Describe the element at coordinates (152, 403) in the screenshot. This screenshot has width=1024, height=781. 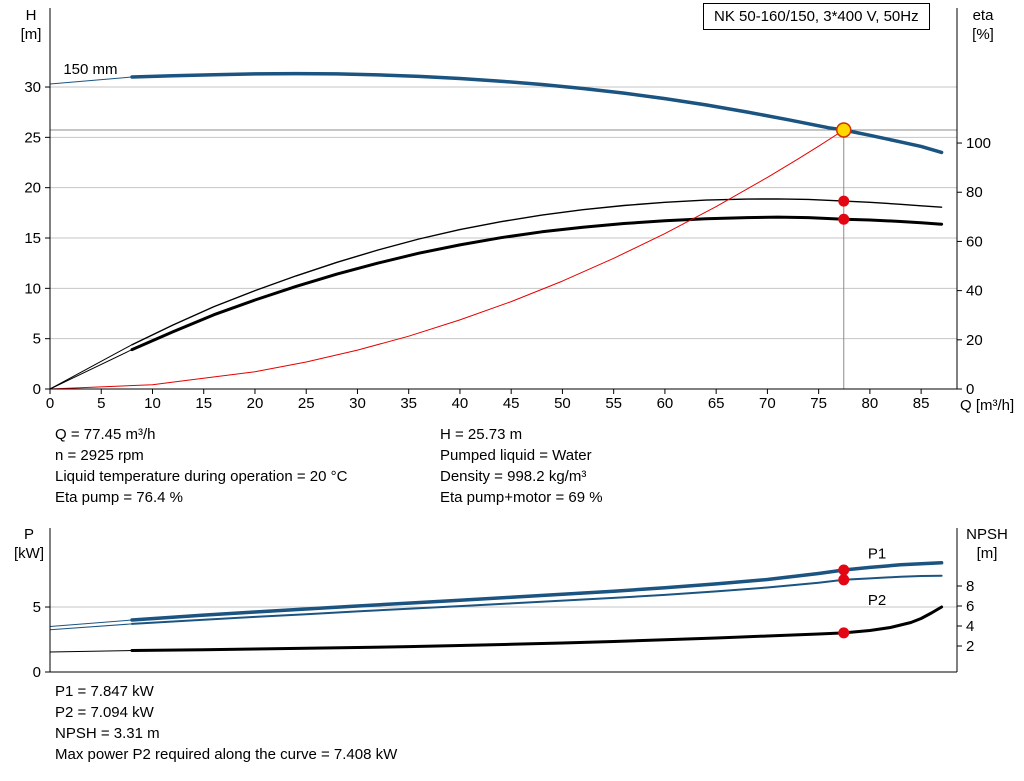
I see `x-tick-label: 10` at that location.